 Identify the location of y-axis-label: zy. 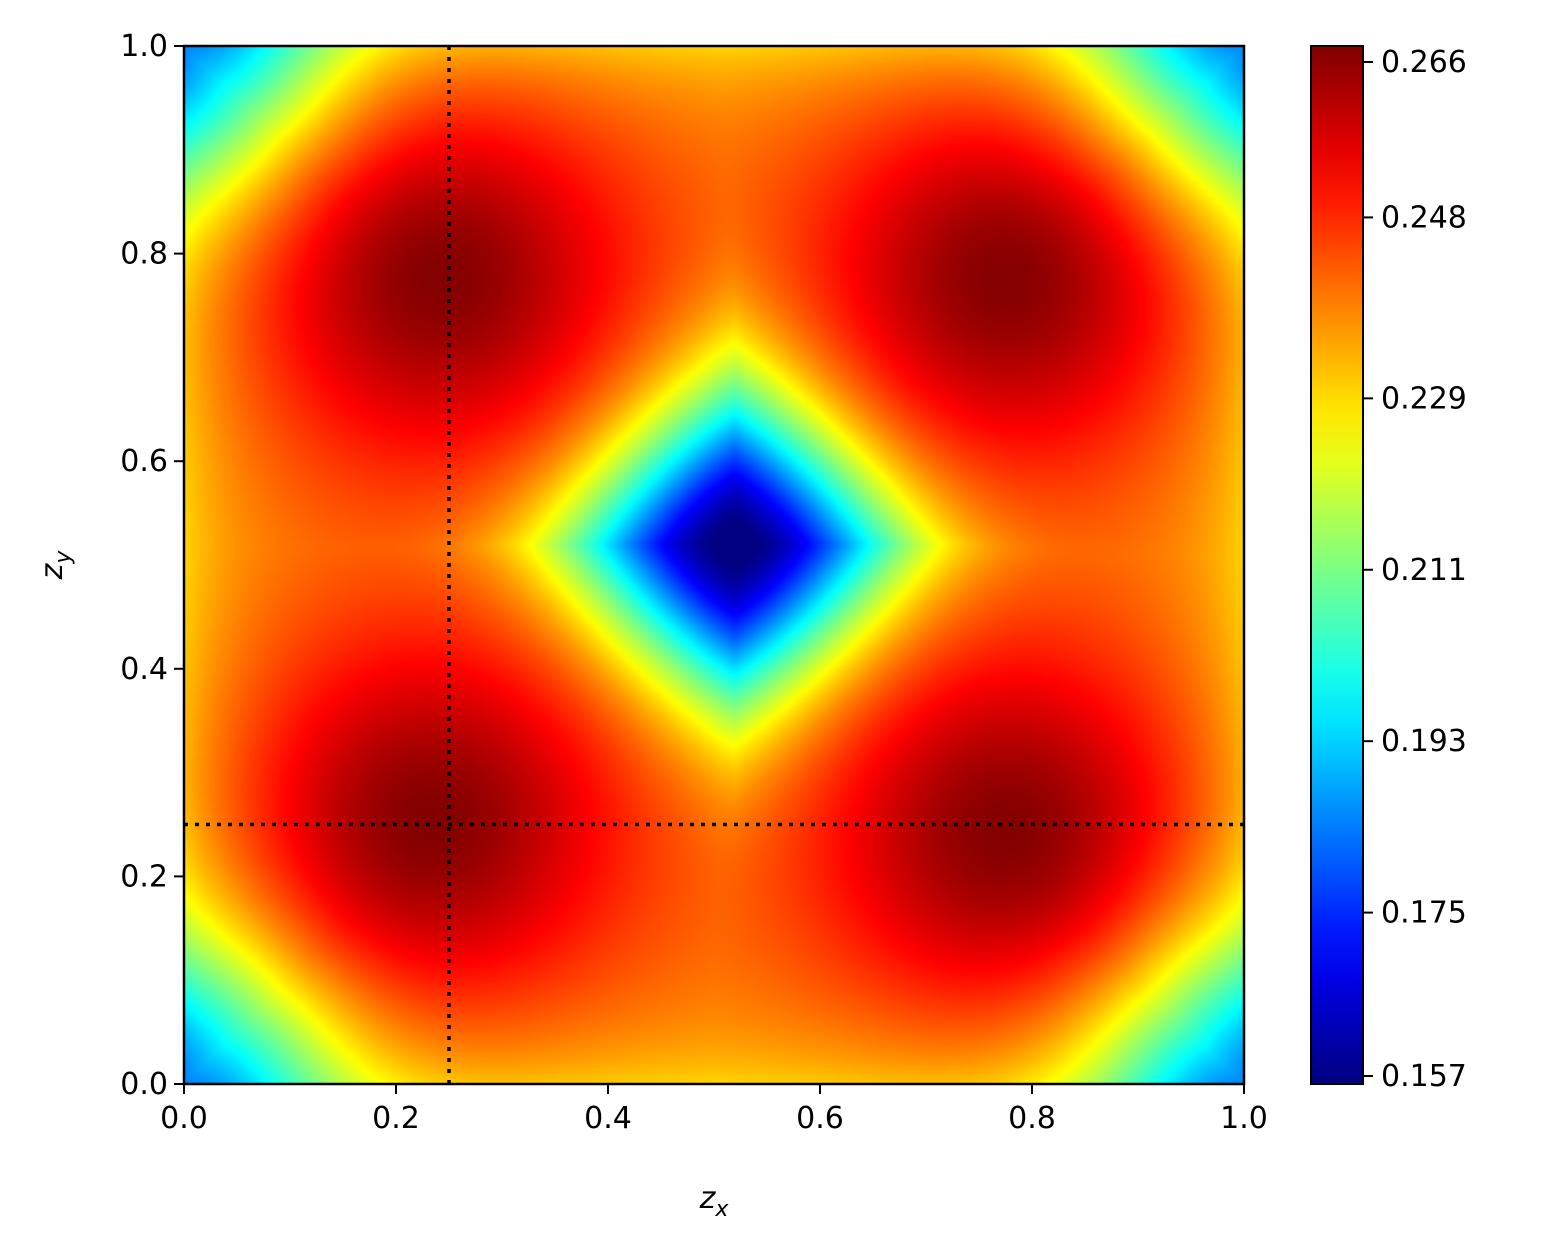
(55, 565).